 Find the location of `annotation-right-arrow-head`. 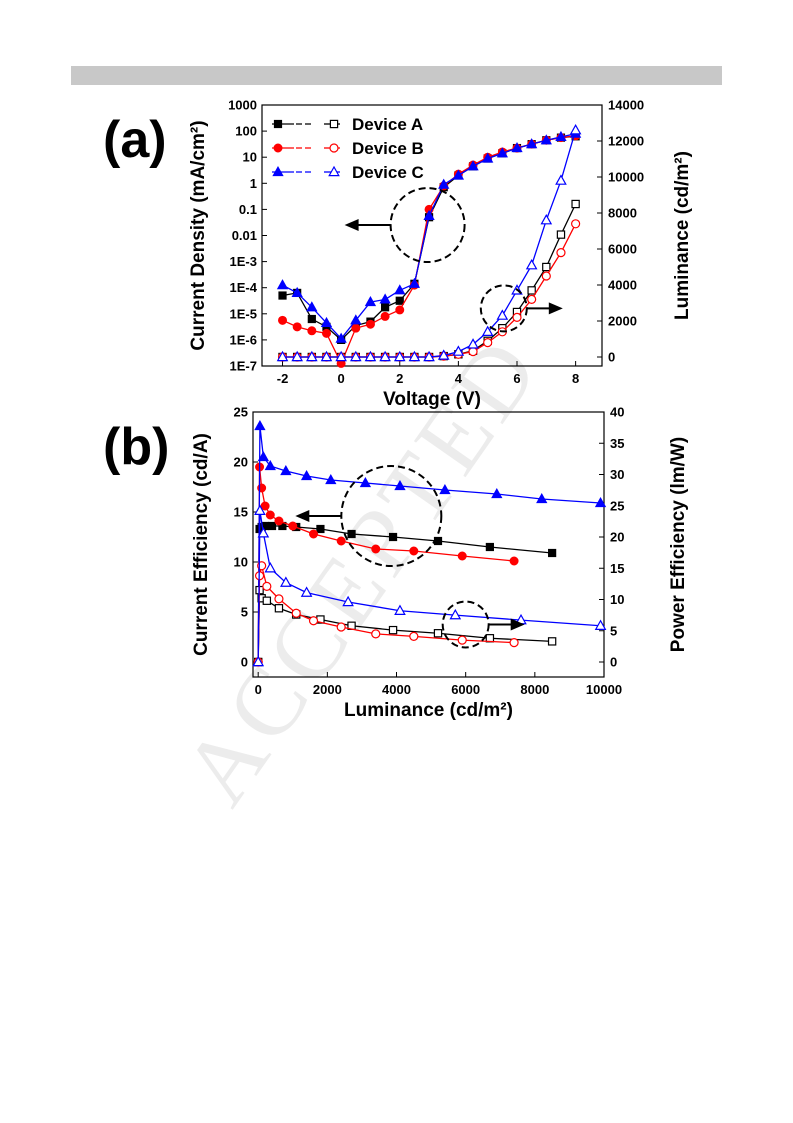

annotation-right-arrow-head is located at coordinates (517, 624).